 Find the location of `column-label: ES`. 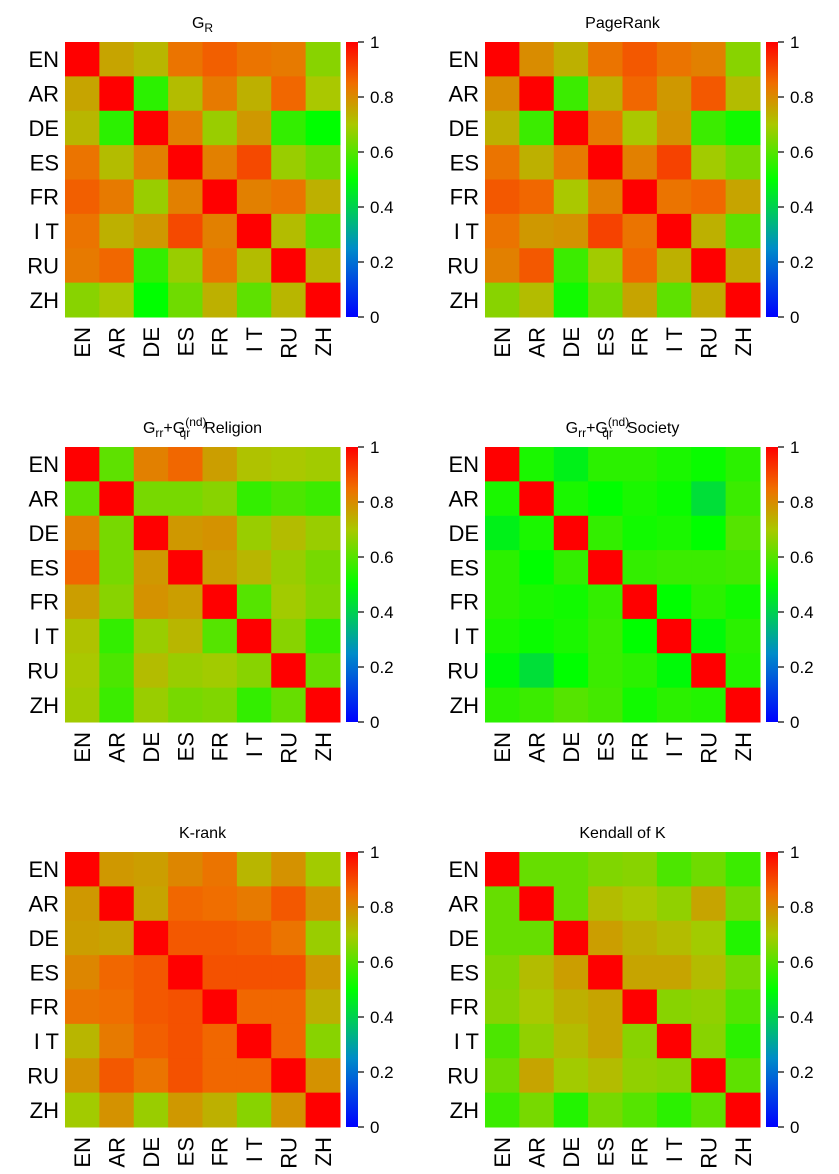

column-label: ES is located at coordinates (605, 1151).